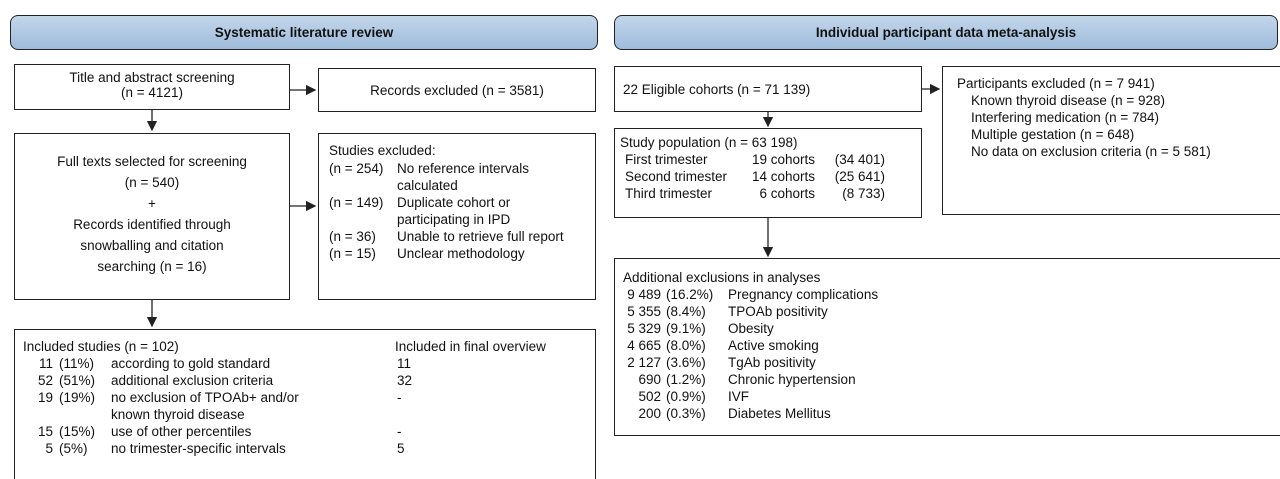 Image resolution: width=1280 pixels, height=479 pixels. What do you see at coordinates (470, 346) in the screenshot?
I see `text: Included in final overview` at bounding box center [470, 346].